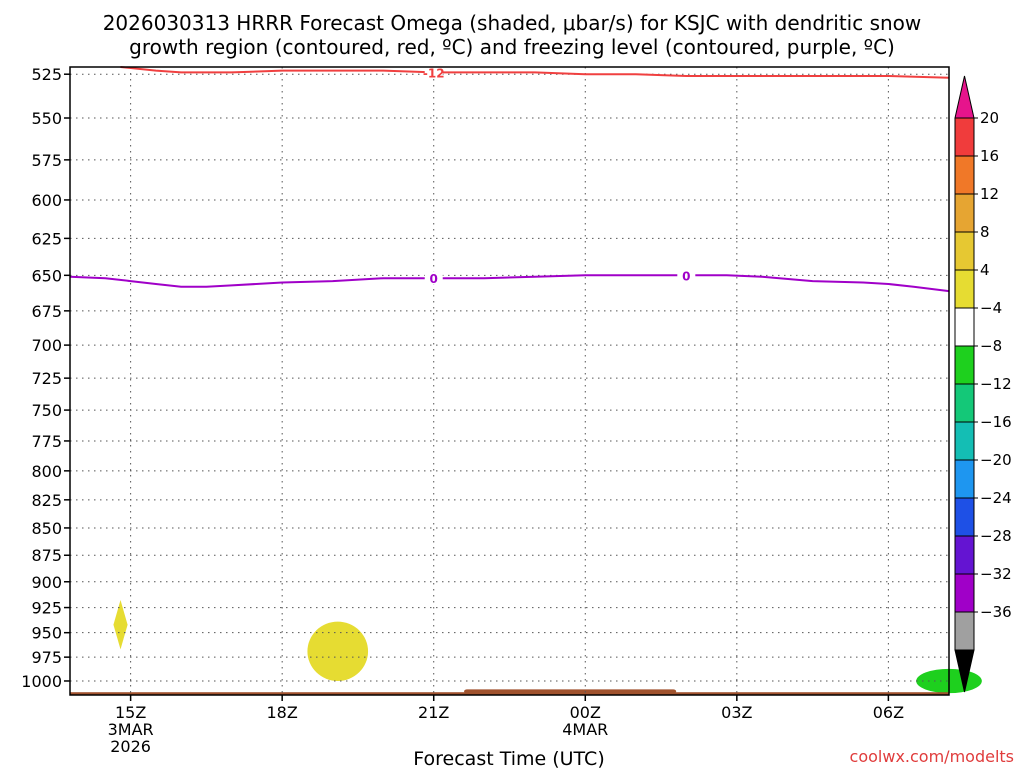 The width and height of the screenshot is (1024, 768). What do you see at coordinates (989, 118) in the screenshot?
I see `colorbar-label-0: 20` at bounding box center [989, 118].